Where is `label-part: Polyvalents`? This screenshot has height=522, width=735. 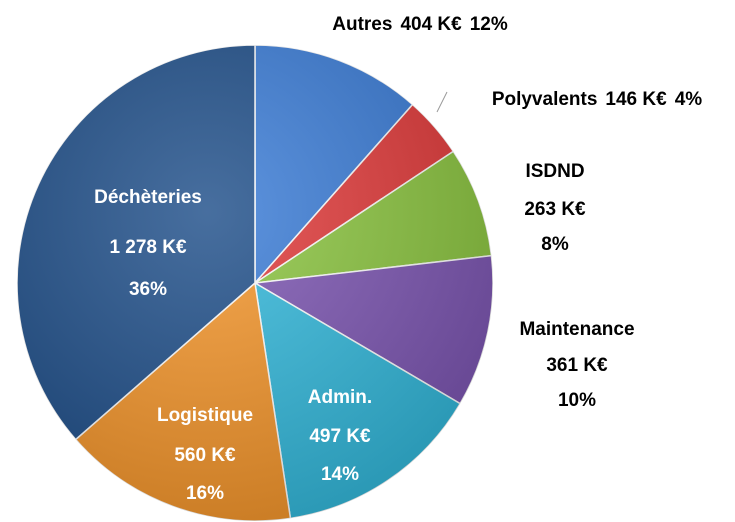
label-part: Polyvalents is located at coordinates (545, 99).